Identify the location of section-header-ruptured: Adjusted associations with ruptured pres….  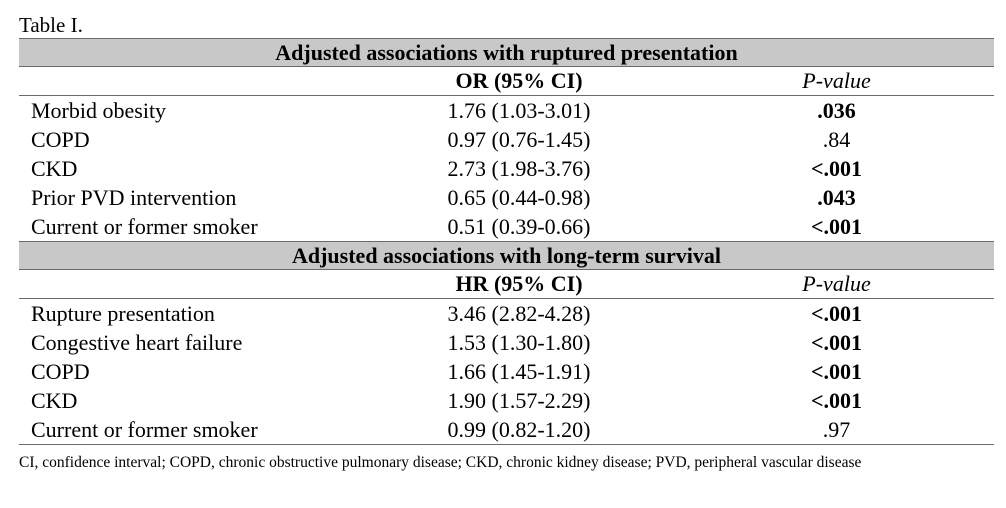
(506, 52).